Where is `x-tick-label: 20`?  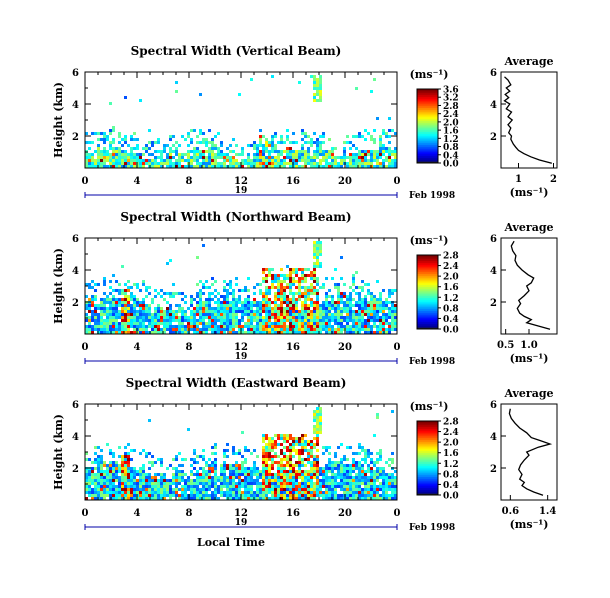 x-tick-label: 20 is located at coordinates (345, 347).